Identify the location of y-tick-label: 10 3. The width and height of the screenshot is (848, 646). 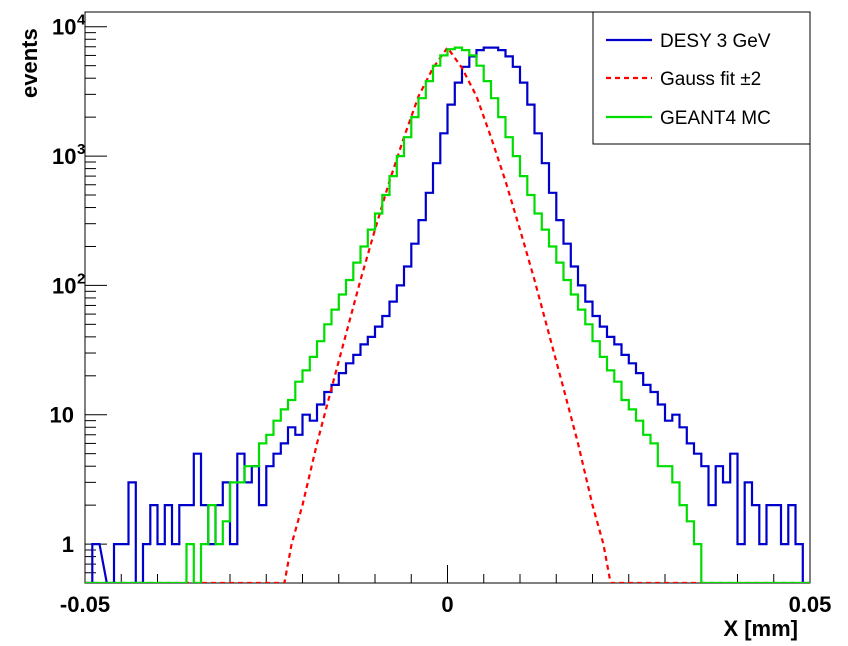
(68, 155).